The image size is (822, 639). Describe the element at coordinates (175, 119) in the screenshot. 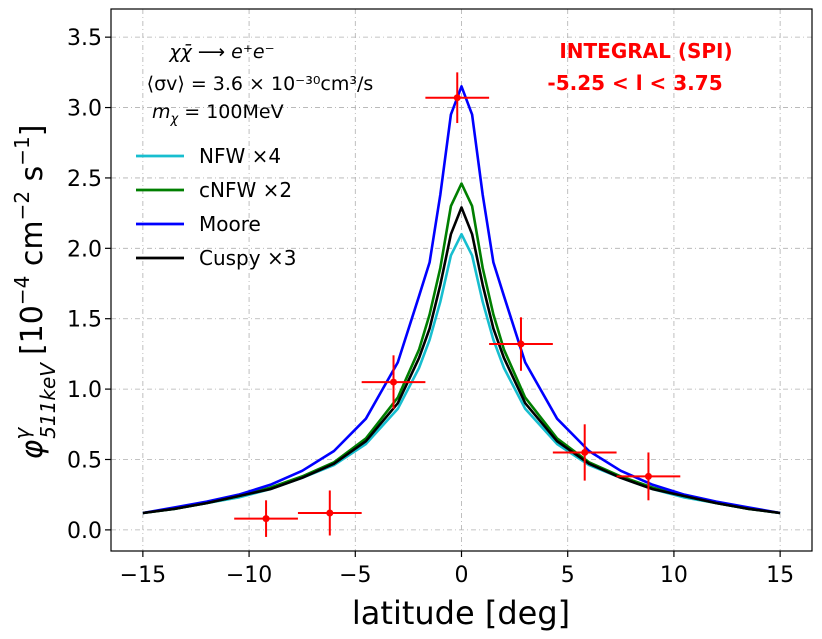

I see `annotation-mass-sub: χ` at that location.